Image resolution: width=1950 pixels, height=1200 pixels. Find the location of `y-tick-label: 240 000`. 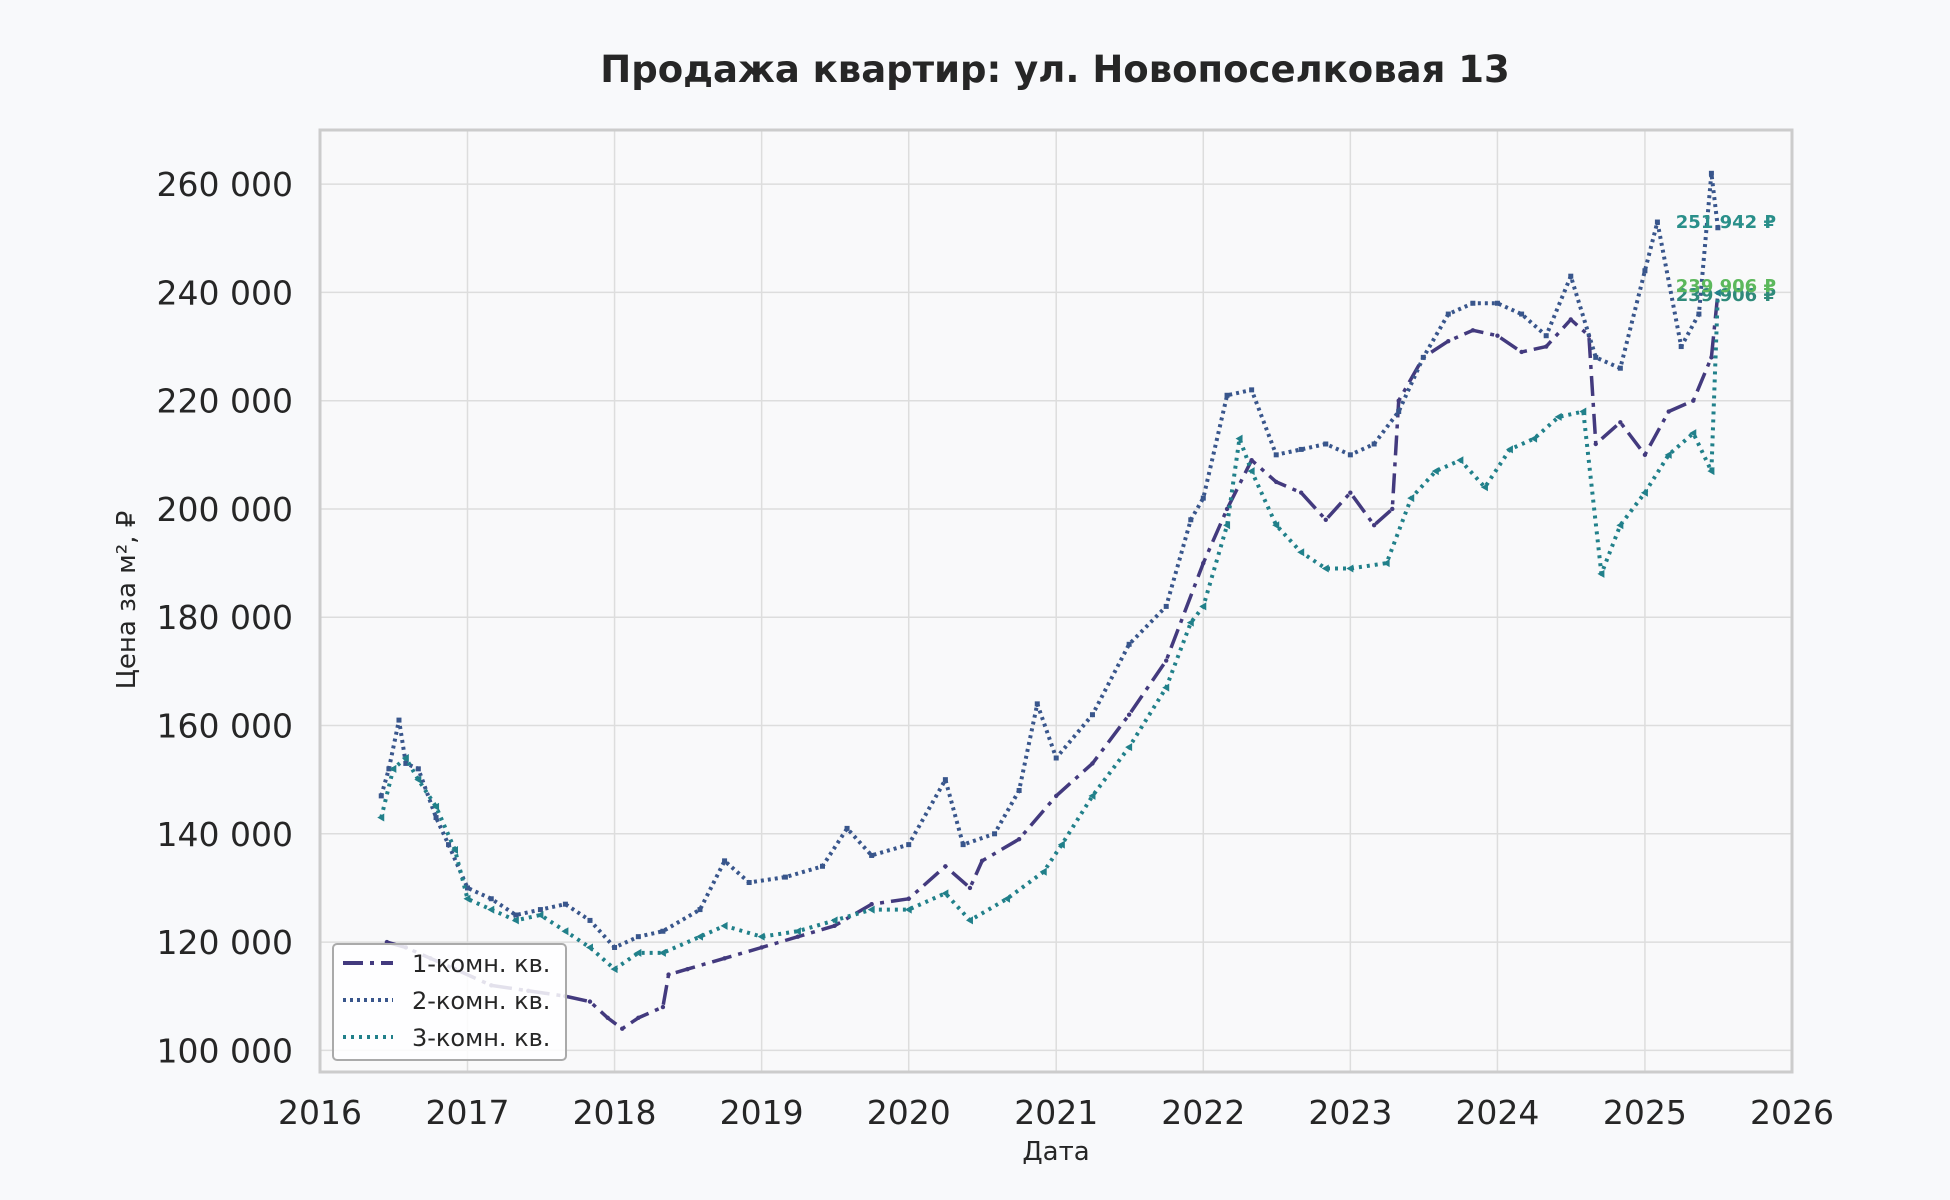

y-tick-label: 240 000 is located at coordinates (225, 292).